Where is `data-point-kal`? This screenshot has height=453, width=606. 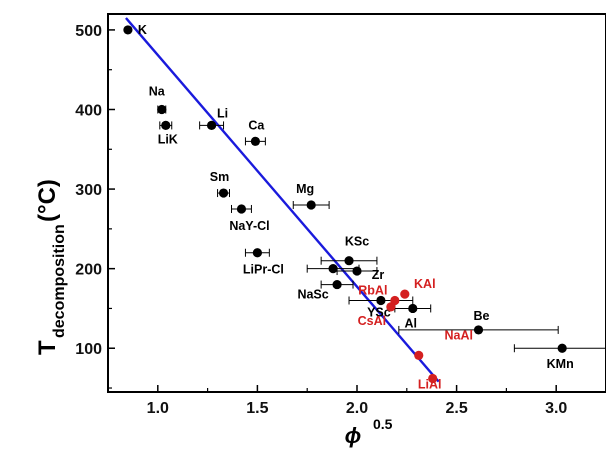 data-point-kal is located at coordinates (405, 294).